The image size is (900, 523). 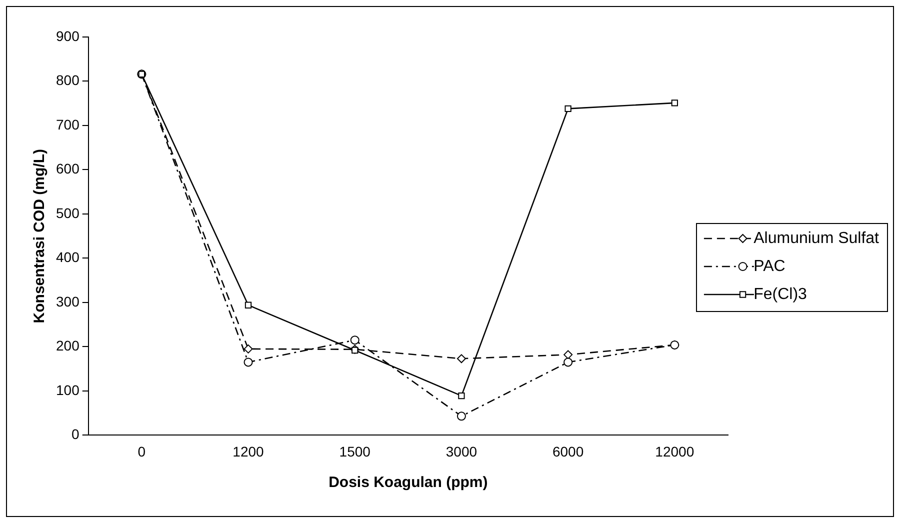 I want to click on legend-label: PAC, so click(x=770, y=266).